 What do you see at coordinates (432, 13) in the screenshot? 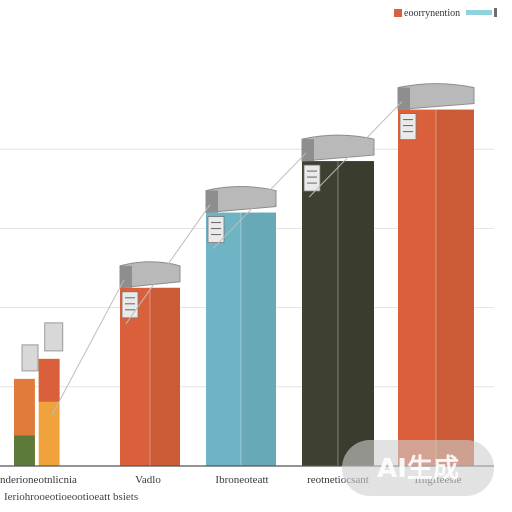
I see `legend-label: eoorrynention` at bounding box center [432, 13].